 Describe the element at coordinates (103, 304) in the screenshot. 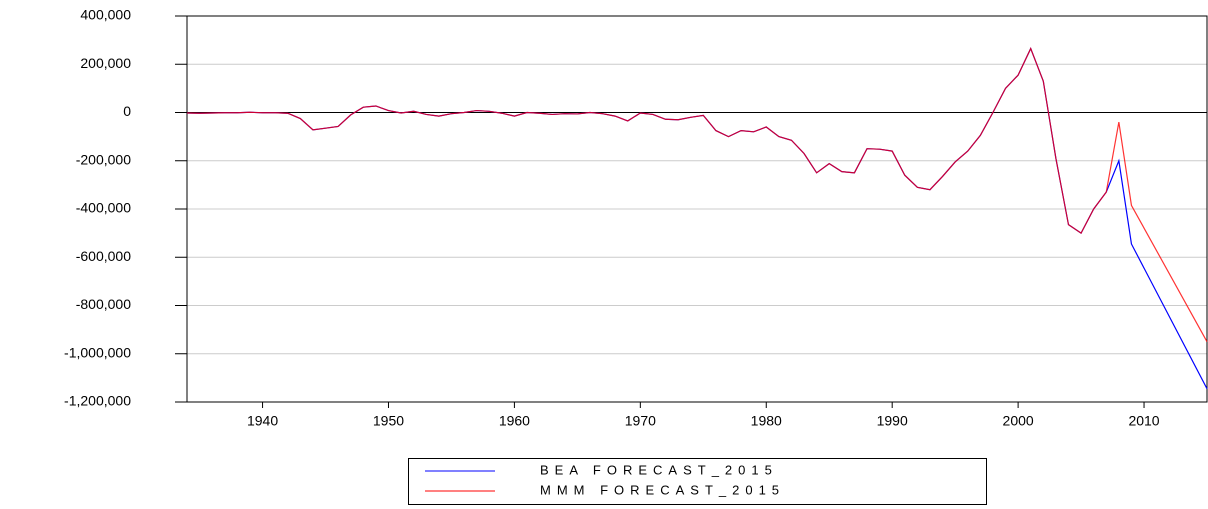

I see `y-tick-label: -800,000` at that location.